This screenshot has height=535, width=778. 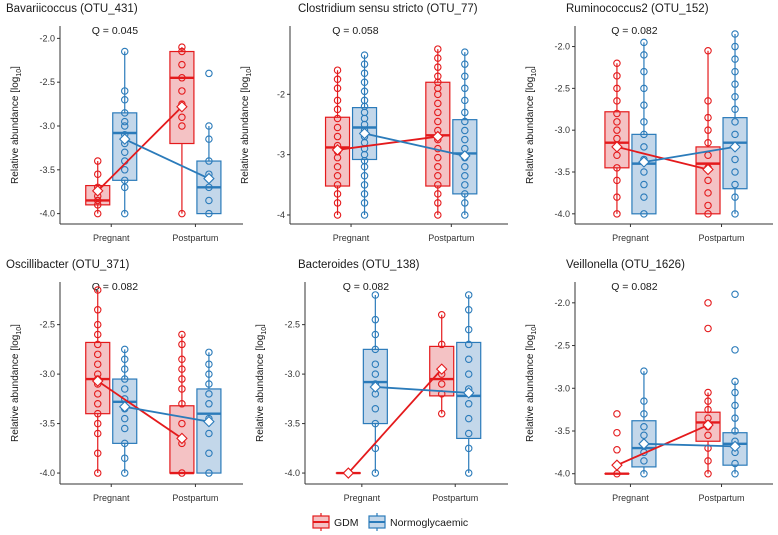 I want to click on y-axis-label: Relative abundance [log10], so click(x=246, y=125).